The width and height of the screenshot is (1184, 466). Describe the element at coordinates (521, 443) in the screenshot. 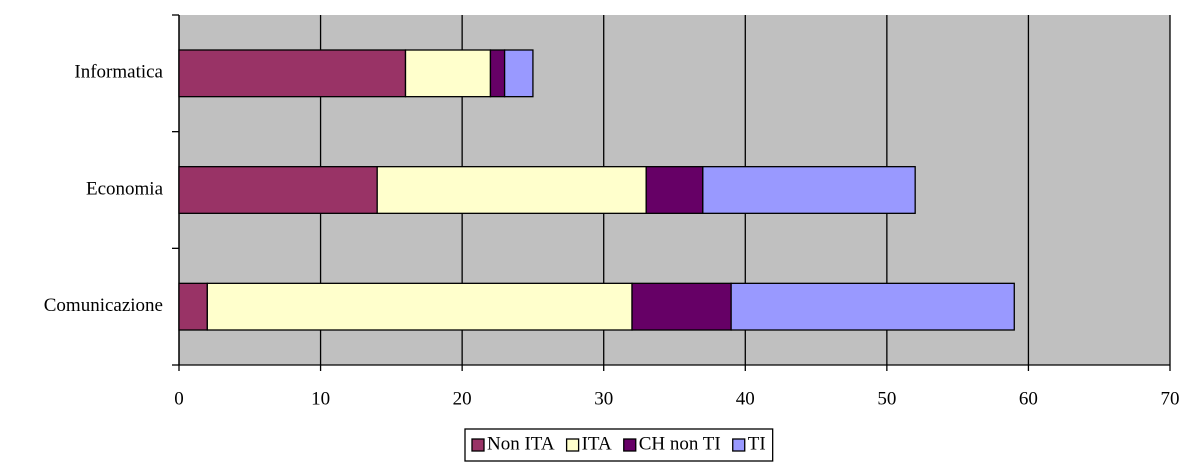

I see `legend-label: Non ITA` at that location.